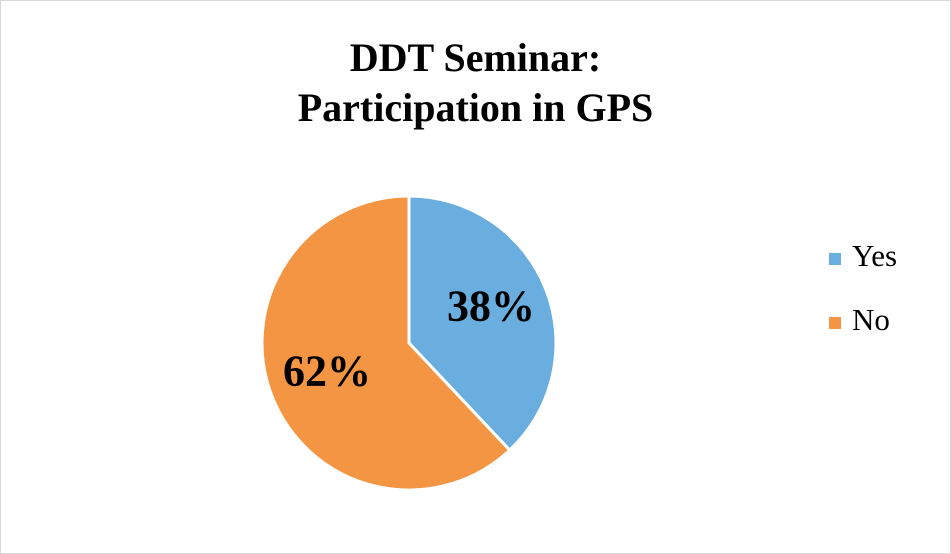  I want to click on chart-title: DDT Seminar: Participation in GPS, so click(475, 82).